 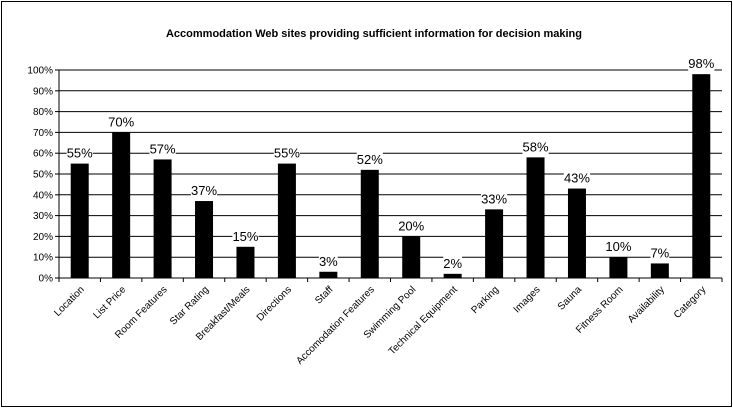 I want to click on y-tick-label: 90%, so click(x=43, y=91).